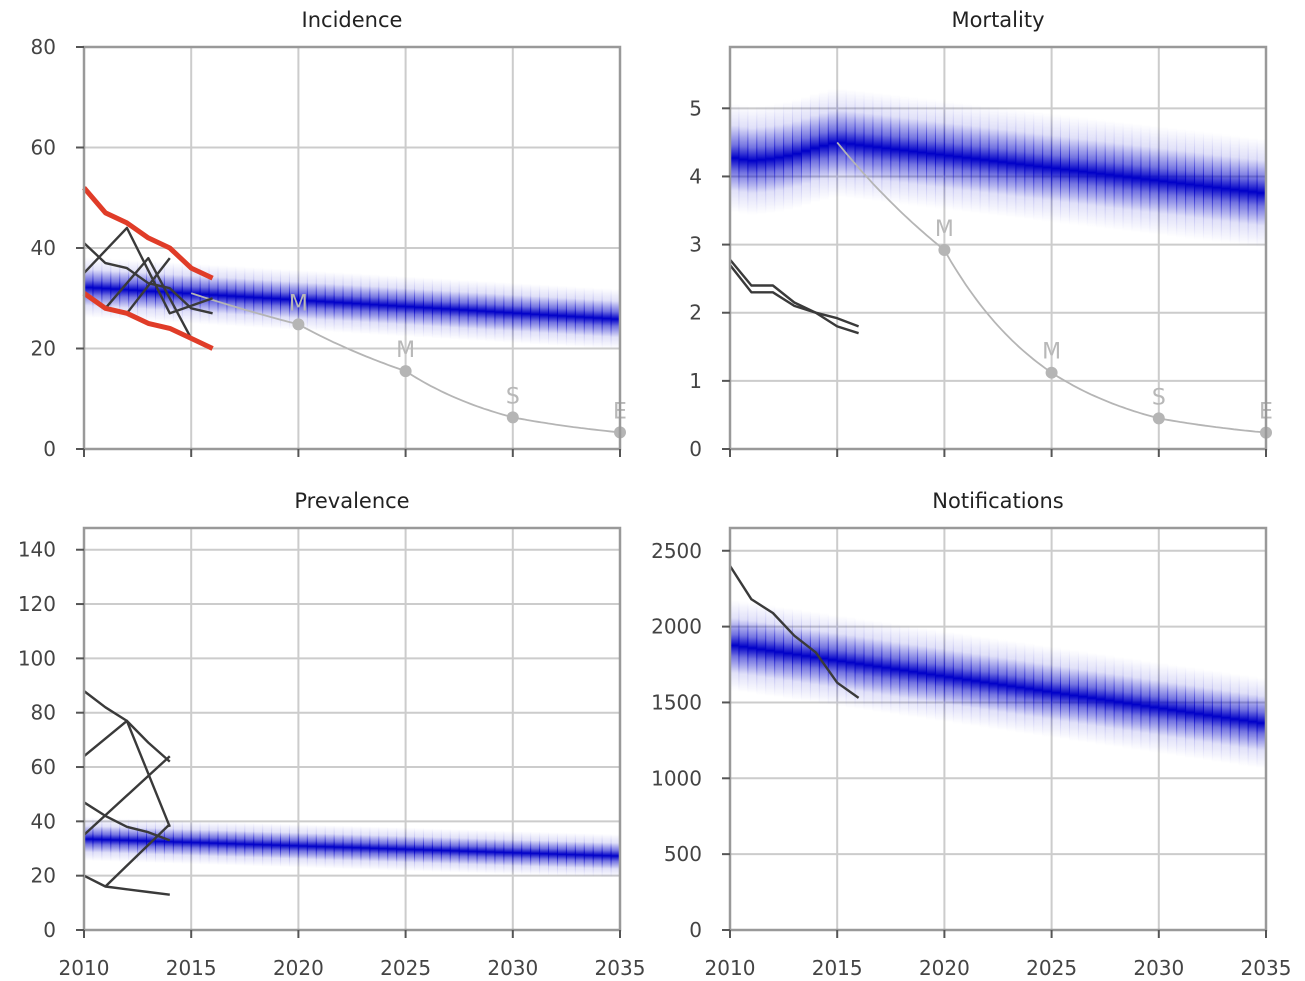  I want to click on lower-bound-series-line, so click(148, 321).